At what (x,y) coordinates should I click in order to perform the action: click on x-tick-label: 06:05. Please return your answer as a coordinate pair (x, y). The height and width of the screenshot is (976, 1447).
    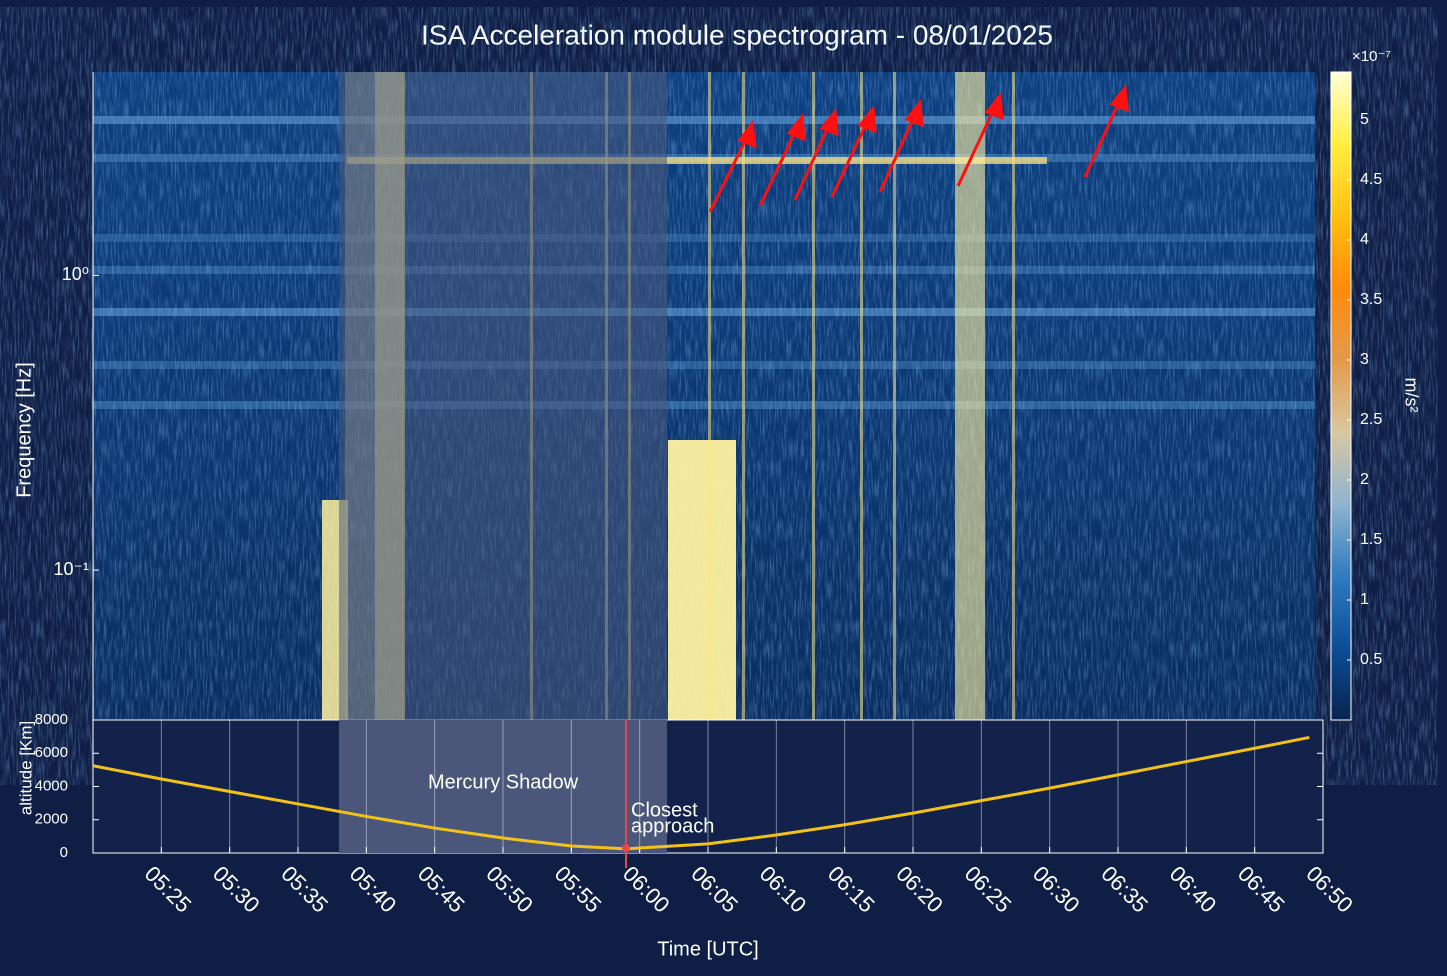
    Looking at the image, I should click on (714, 889).